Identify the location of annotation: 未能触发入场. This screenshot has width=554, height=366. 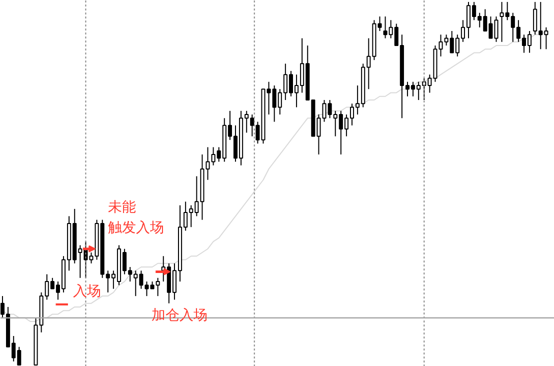
(136, 217).